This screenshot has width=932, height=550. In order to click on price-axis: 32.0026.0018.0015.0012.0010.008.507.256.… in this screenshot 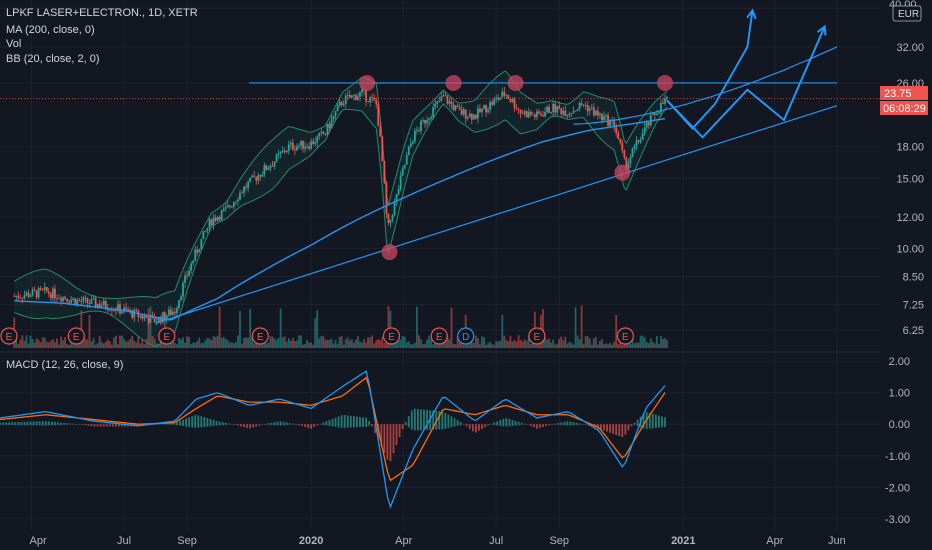, I will do `click(904, 284)`.